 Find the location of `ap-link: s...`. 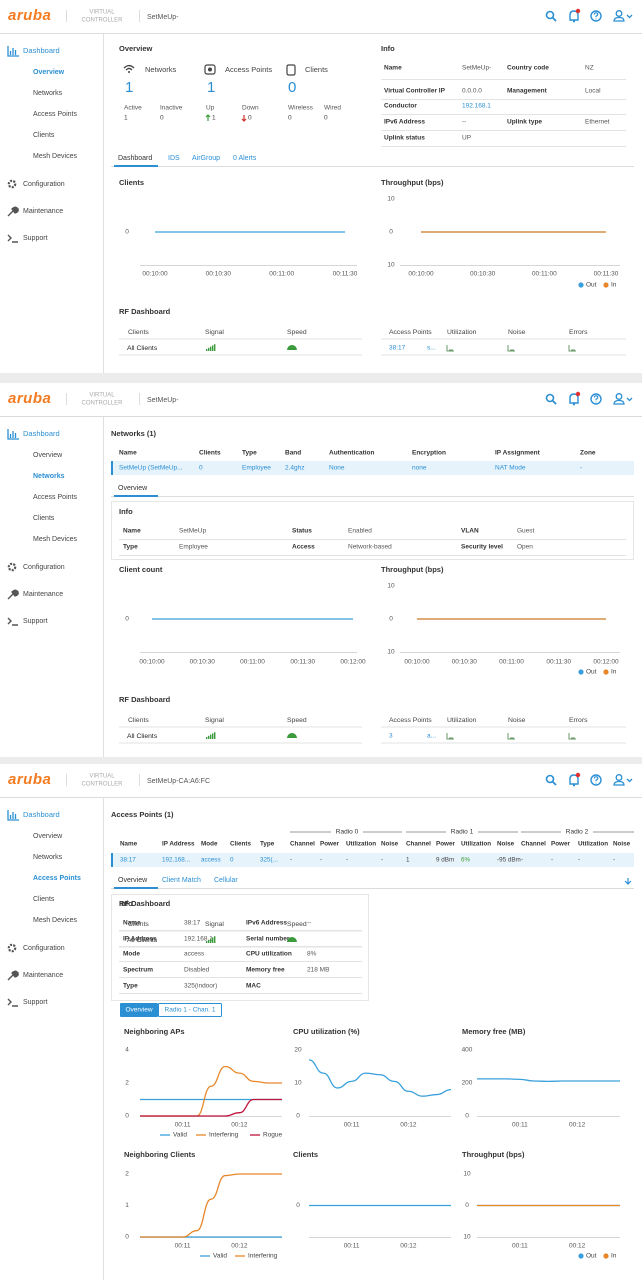

ap-link: s... is located at coordinates (431, 348).